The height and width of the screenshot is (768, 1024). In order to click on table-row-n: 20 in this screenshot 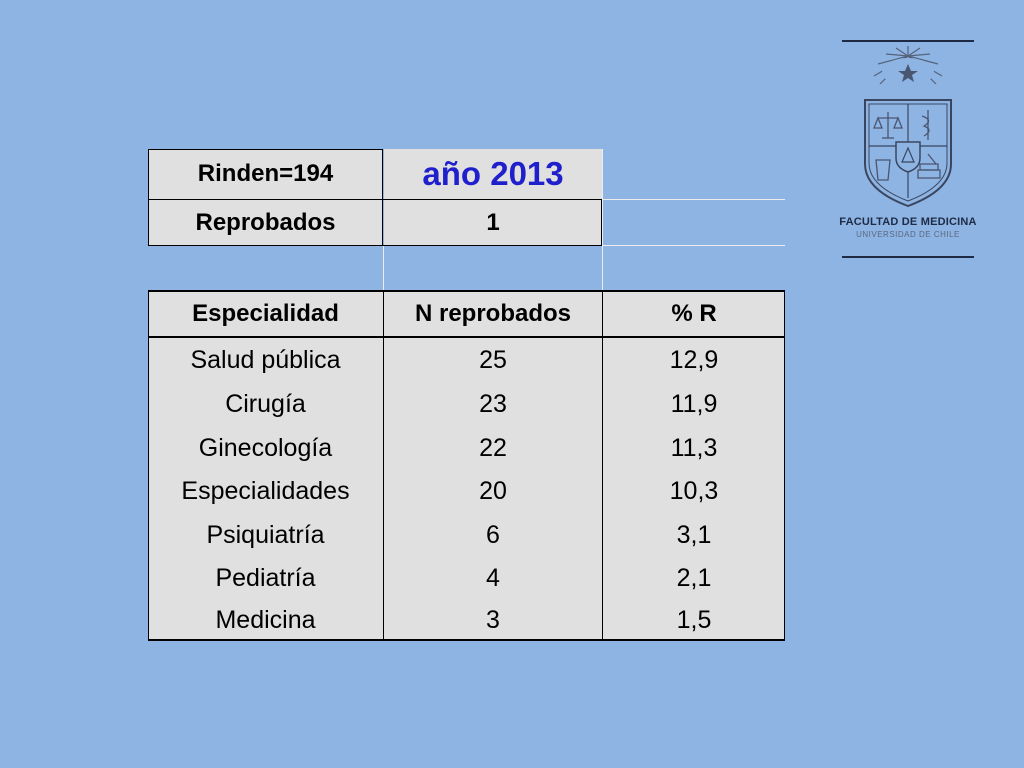, I will do `click(493, 491)`.